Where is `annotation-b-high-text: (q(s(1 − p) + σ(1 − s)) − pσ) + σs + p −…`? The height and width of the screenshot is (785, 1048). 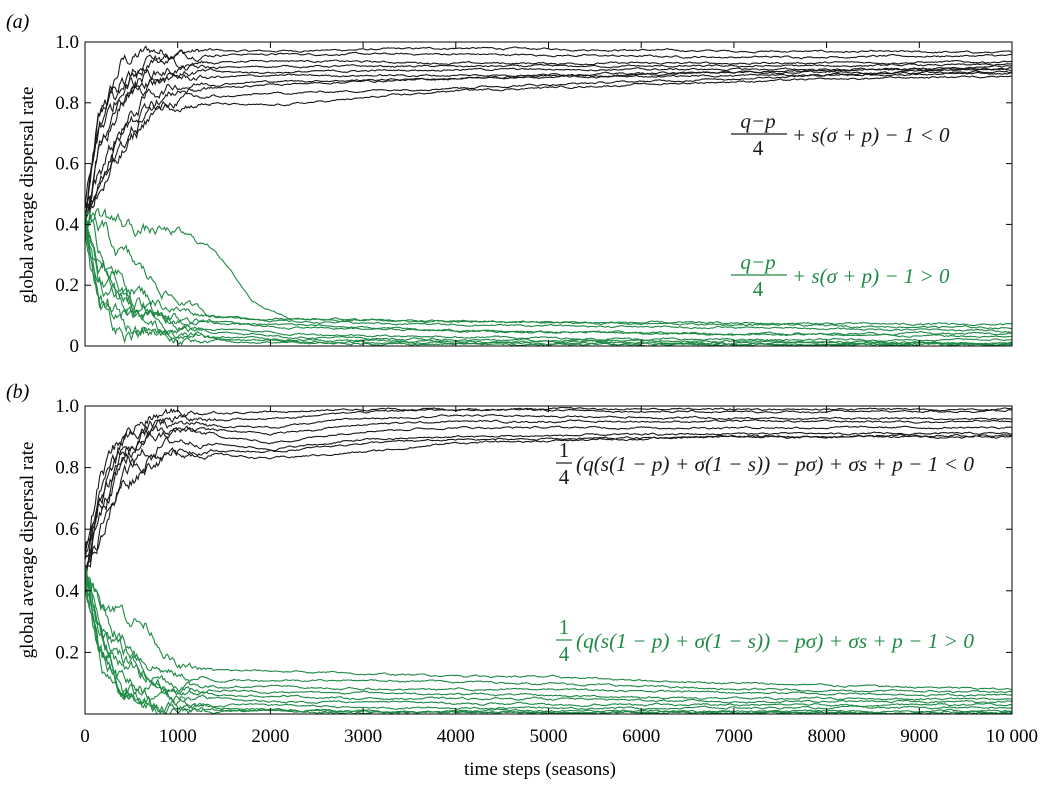 annotation-b-high-text: (q(s(1 − p) + σ(1 − s)) − pσ) + σs + p −… is located at coordinates (775, 464).